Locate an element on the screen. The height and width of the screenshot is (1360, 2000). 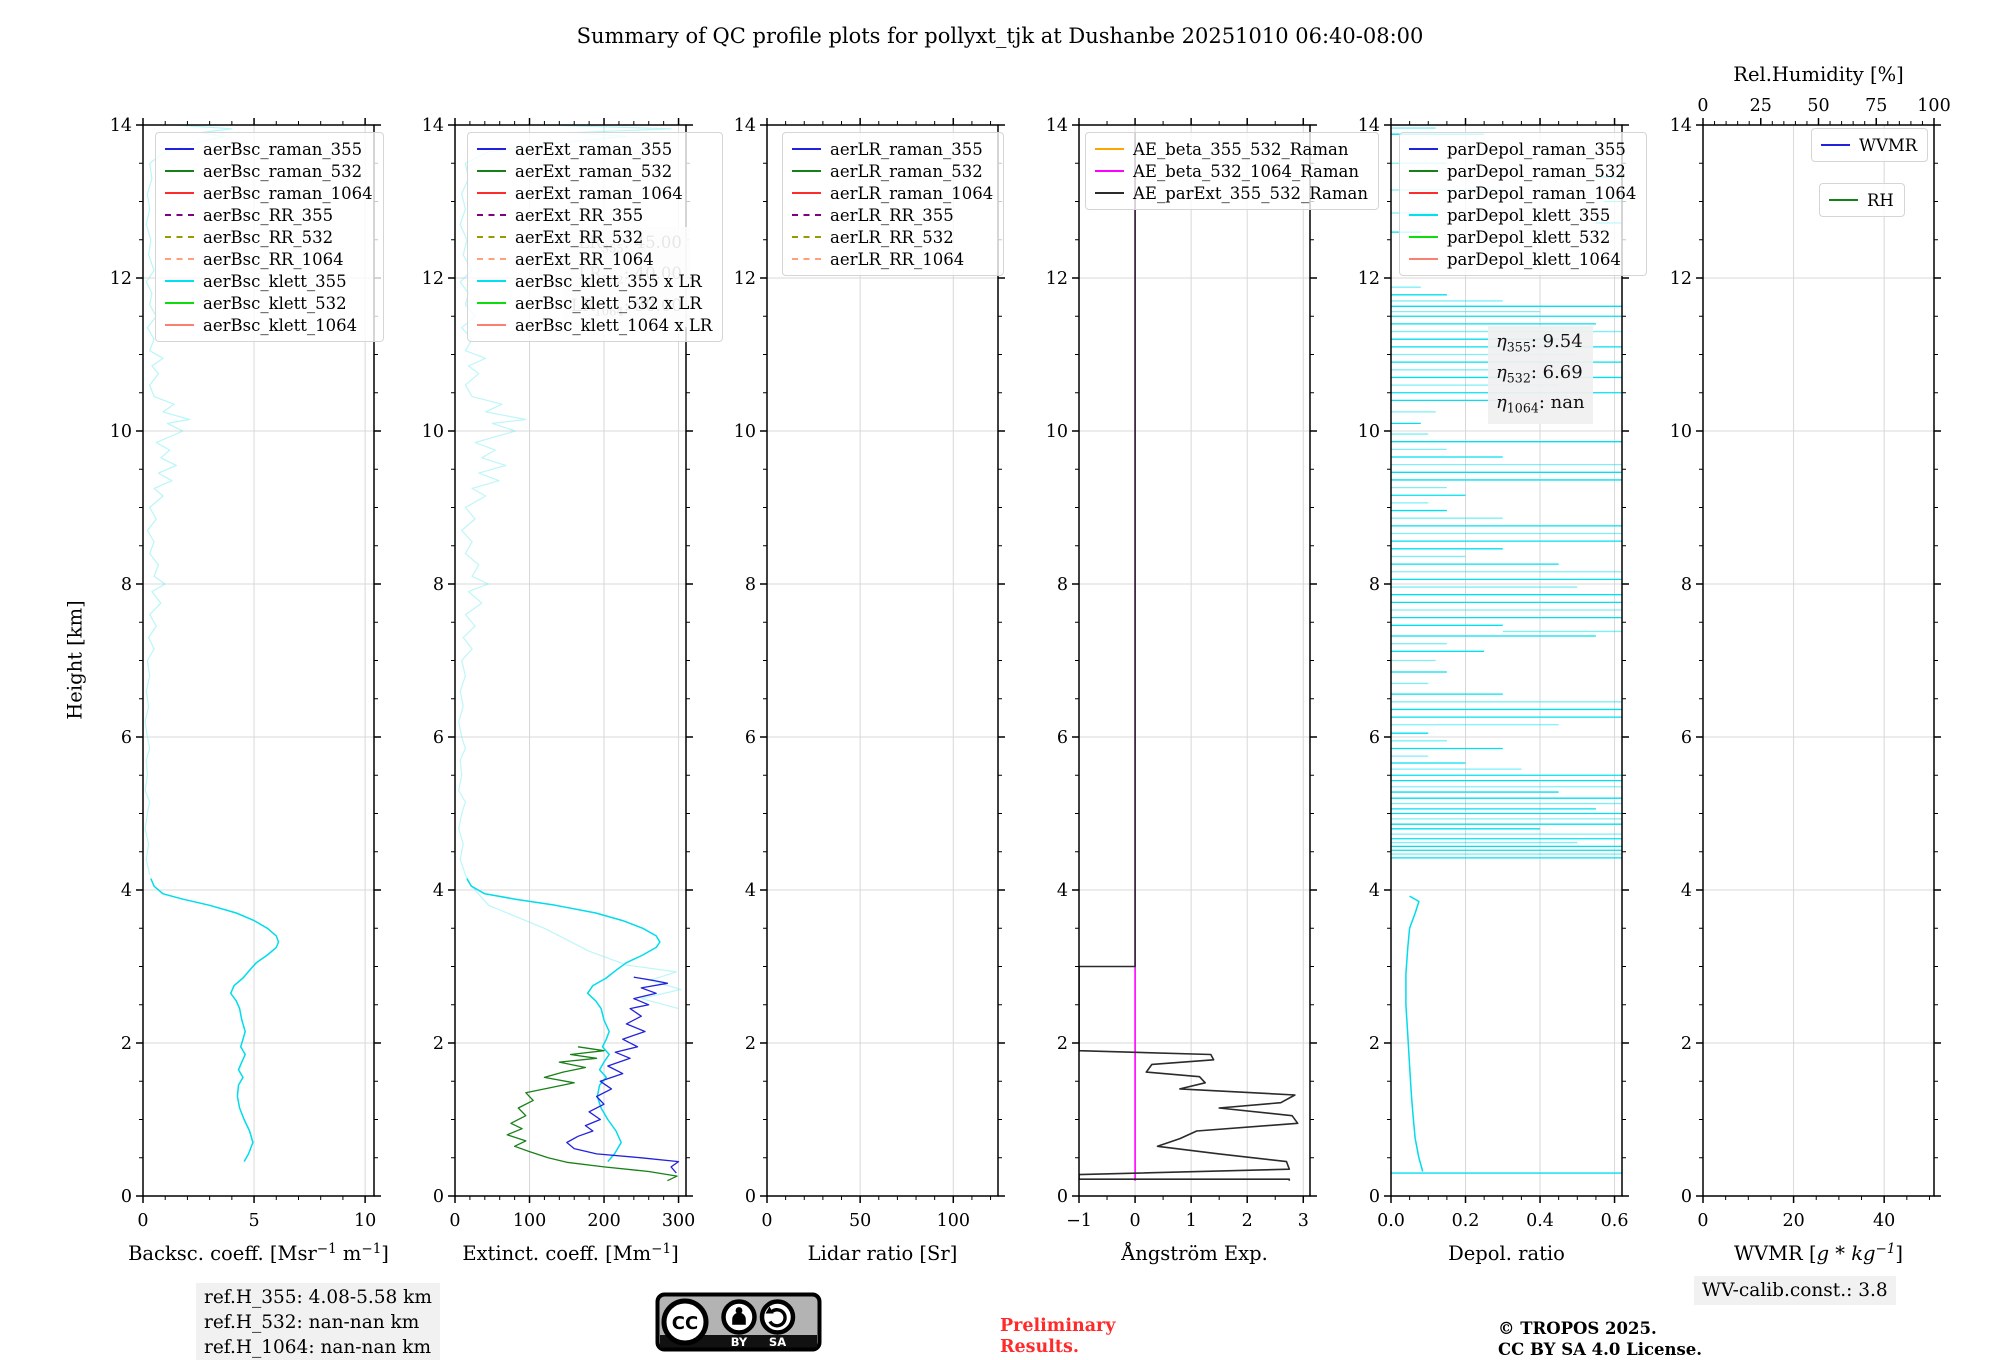
legend-item: aerBsc_klett_1064 x LR is located at coordinates (594, 325).